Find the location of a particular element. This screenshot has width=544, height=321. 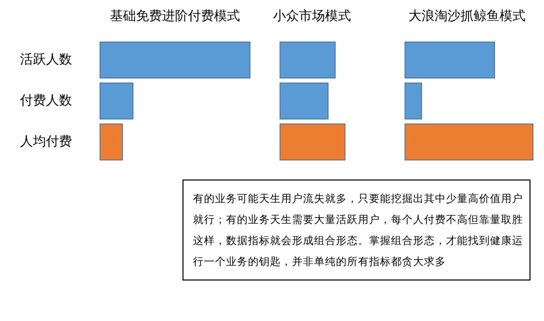

text: 有的业务可能天生用户流失就多，只要能挖掘出其中少量高价值用户就行；有的业务天生需要大量活跃用户，每个人付费不高但靠量取胜这样，数据指标就会形成组合形态。掌握组合形态，才能找到健康运行一个业务的钥匙，并非单纯的所有指标都贪大求多 is located at coordinates (358, 230).